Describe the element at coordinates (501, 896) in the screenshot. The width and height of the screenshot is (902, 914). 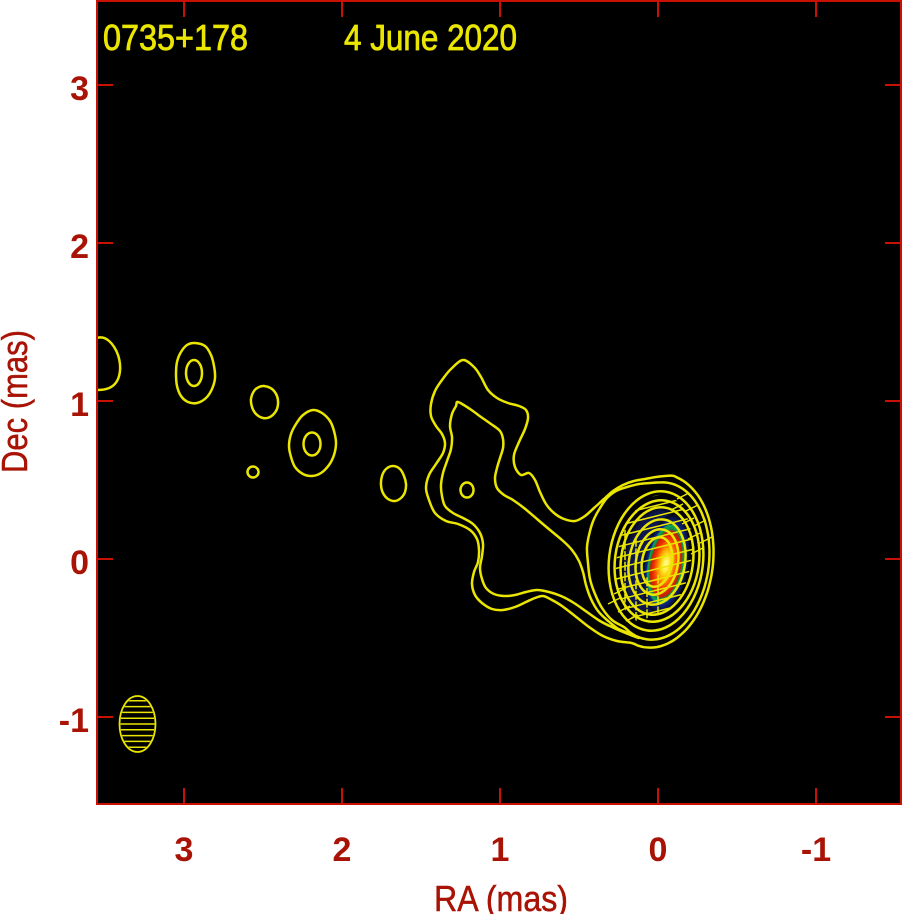
I see `svg-text: RA (mas)` at that location.